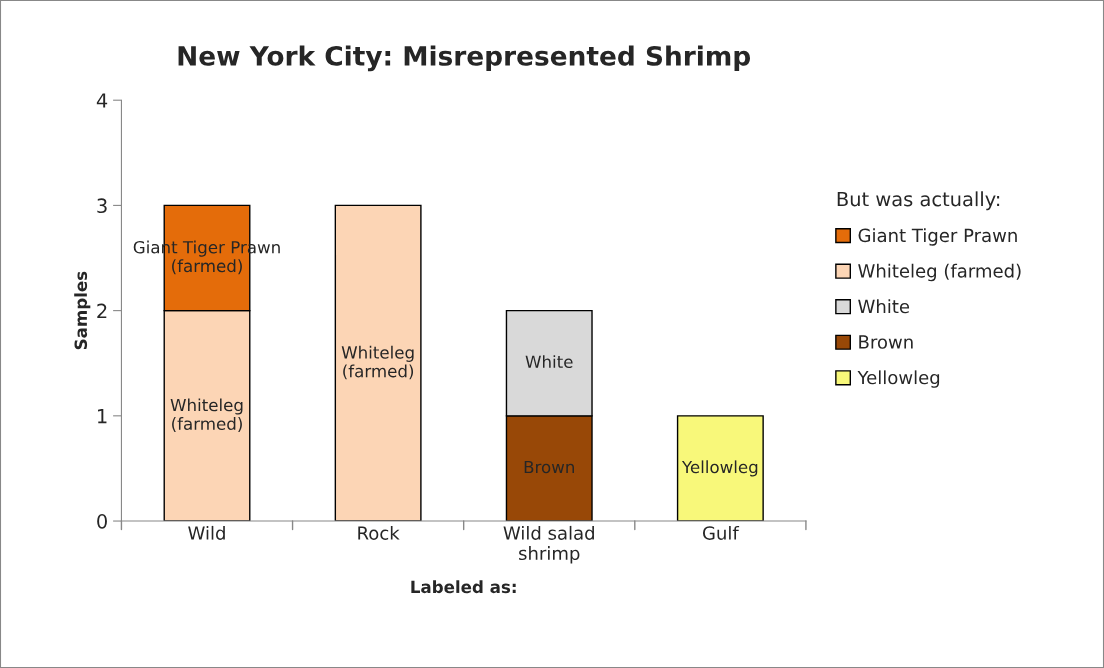  Describe the element at coordinates (102, 416) in the screenshot. I see `y-tick-label: 1` at that location.